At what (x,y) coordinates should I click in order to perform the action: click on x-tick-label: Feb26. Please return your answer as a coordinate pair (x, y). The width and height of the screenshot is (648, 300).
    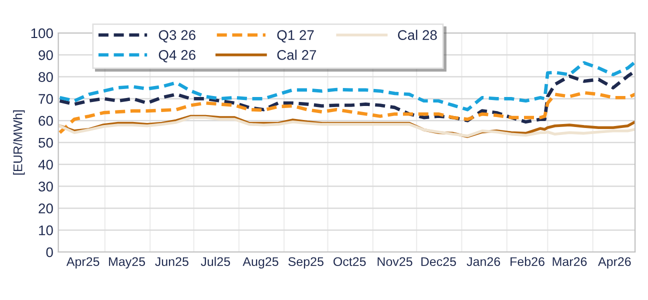
    Looking at the image, I should click on (527, 261).